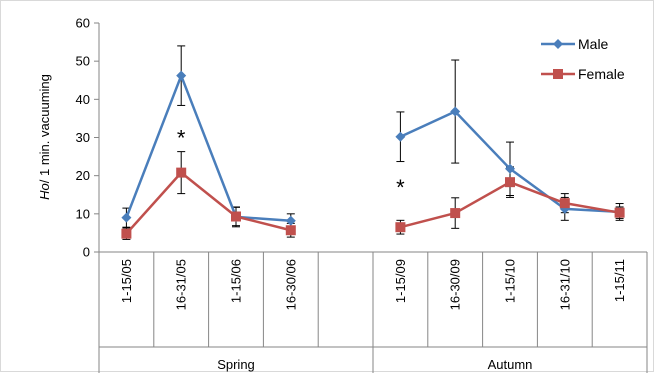 This screenshot has width=656, height=378. I want to click on x-tick-label: 1-15/11, so click(619, 280).